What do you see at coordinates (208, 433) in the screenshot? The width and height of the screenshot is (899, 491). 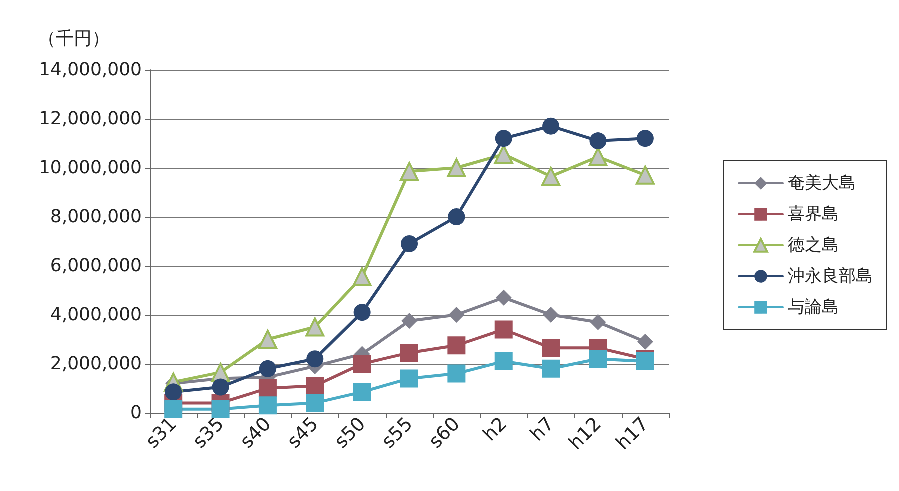 I see `x-tick-label: s35` at bounding box center [208, 433].